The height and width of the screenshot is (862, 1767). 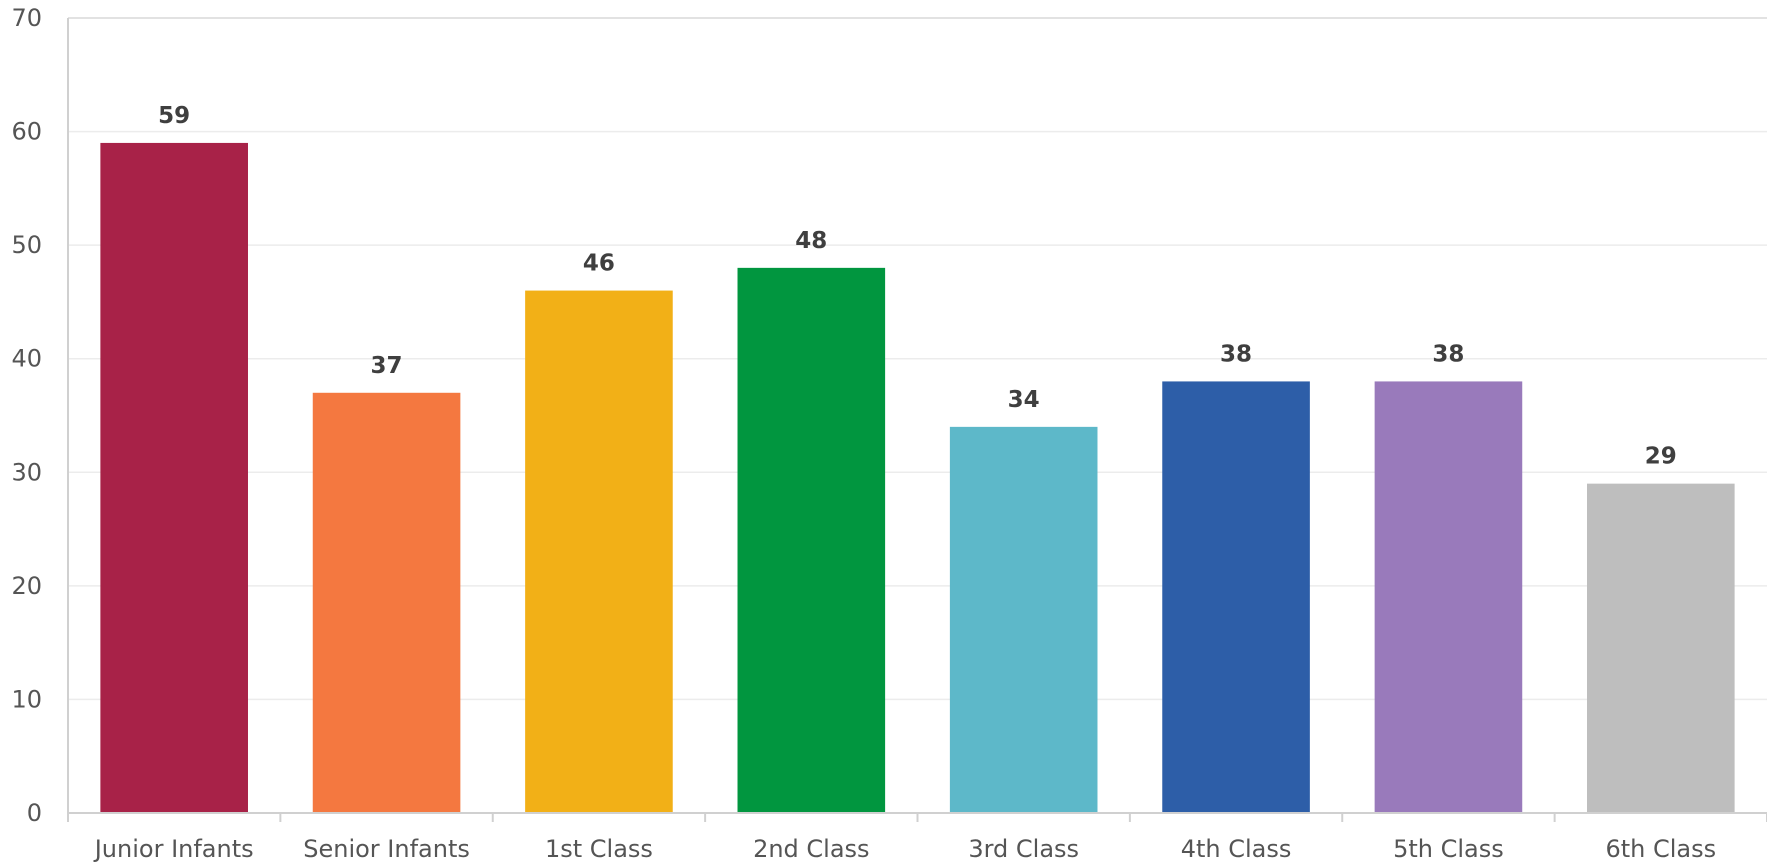 I want to click on y-tick-label: 40, so click(x=26, y=359).